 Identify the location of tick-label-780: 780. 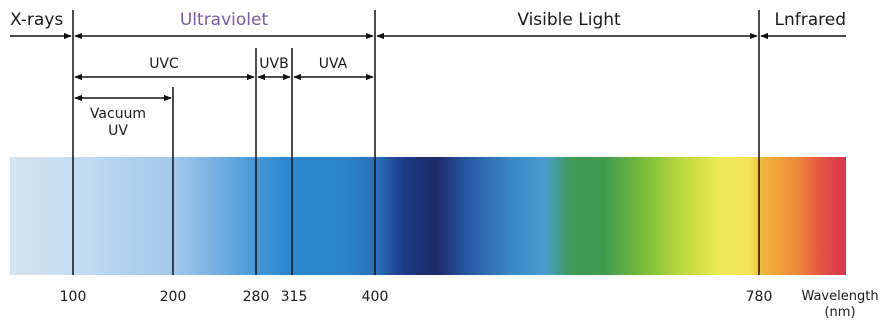
(759, 297).